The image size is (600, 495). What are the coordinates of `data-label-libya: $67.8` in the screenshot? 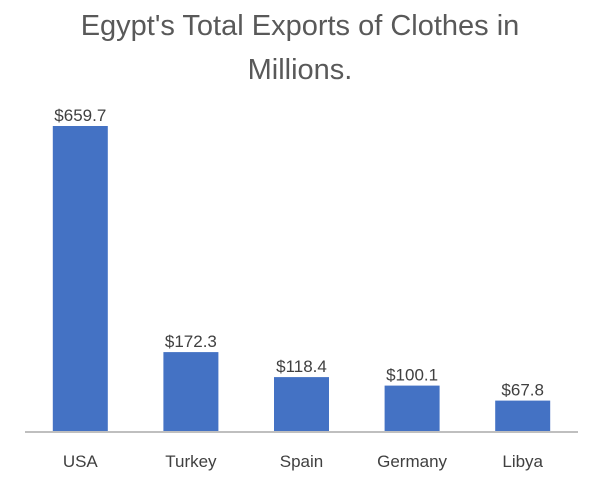 It's located at (522, 390).